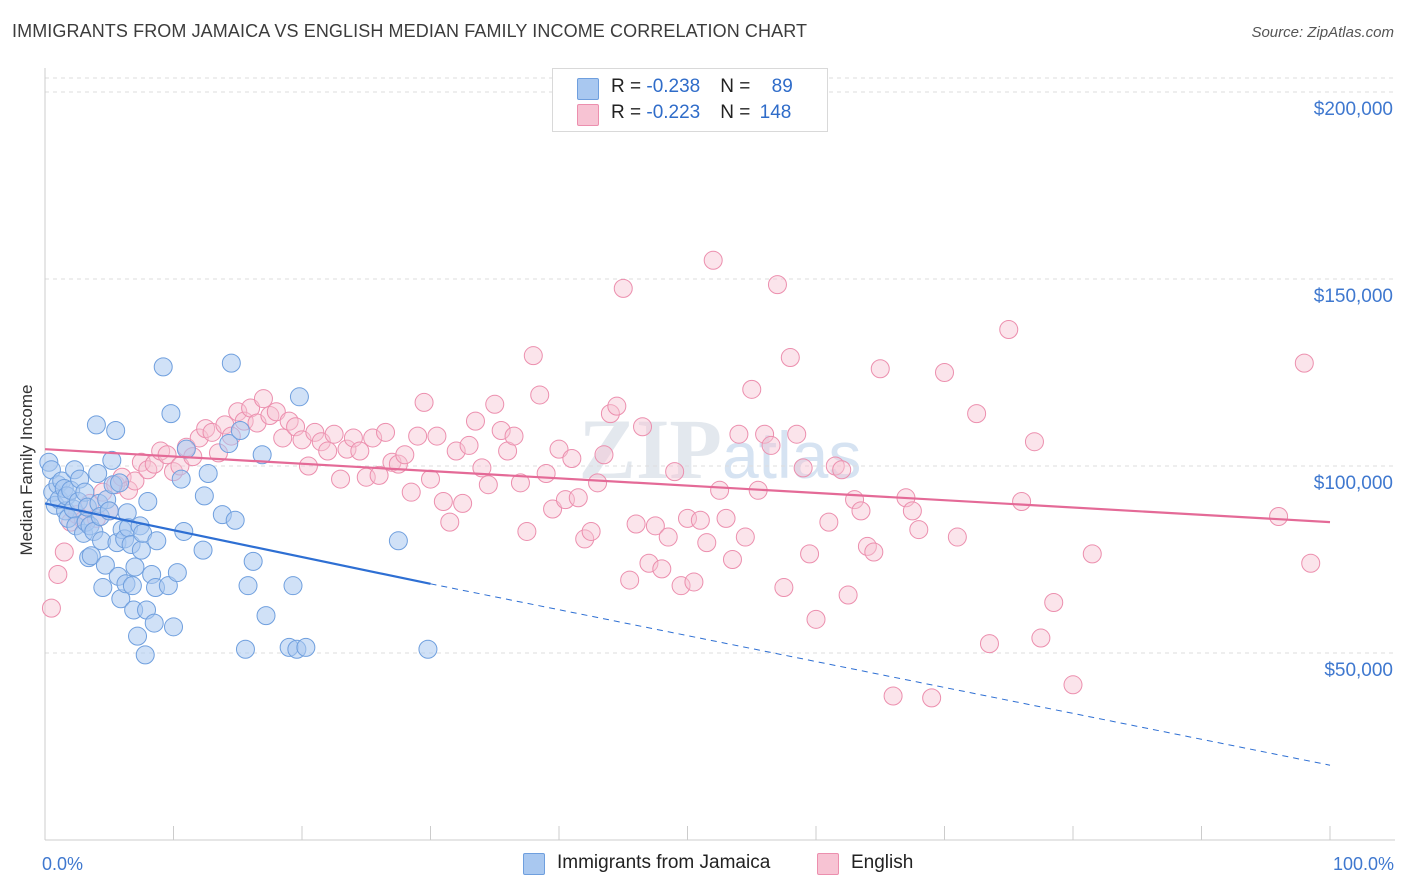  I want to click on series-legend-label-english: English, so click(882, 862).